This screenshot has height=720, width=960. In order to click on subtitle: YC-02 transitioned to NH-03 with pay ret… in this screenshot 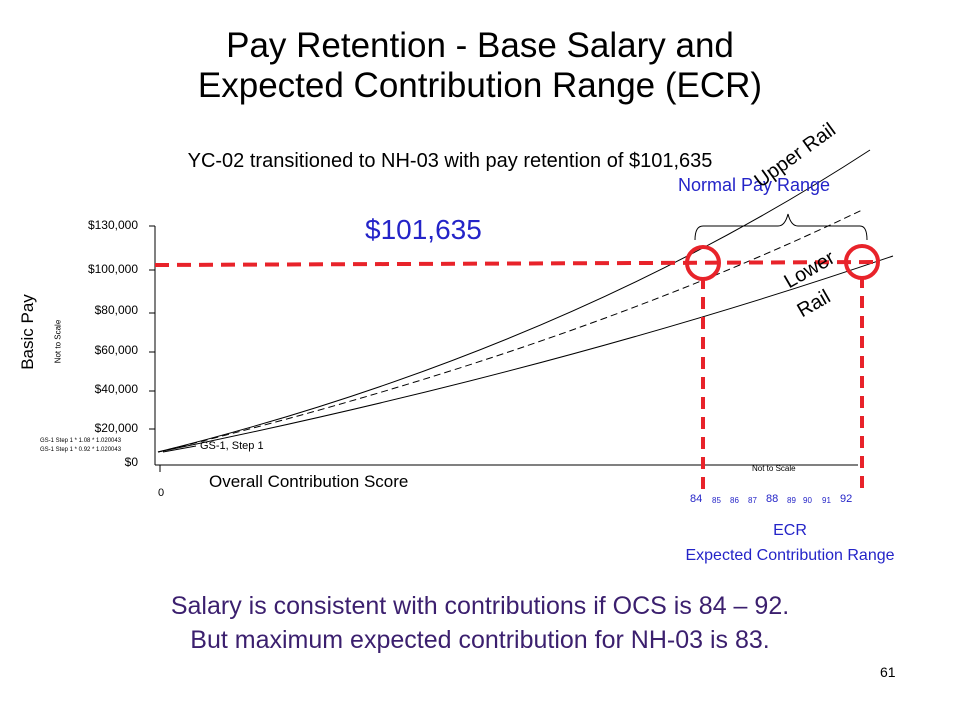, I will do `click(450, 161)`.